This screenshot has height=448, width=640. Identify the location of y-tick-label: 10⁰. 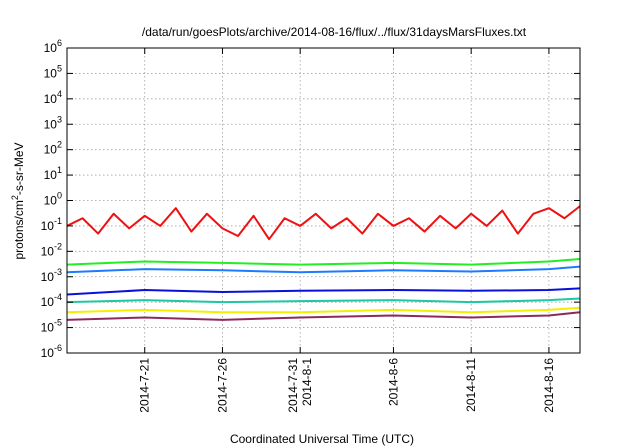
(53, 199).